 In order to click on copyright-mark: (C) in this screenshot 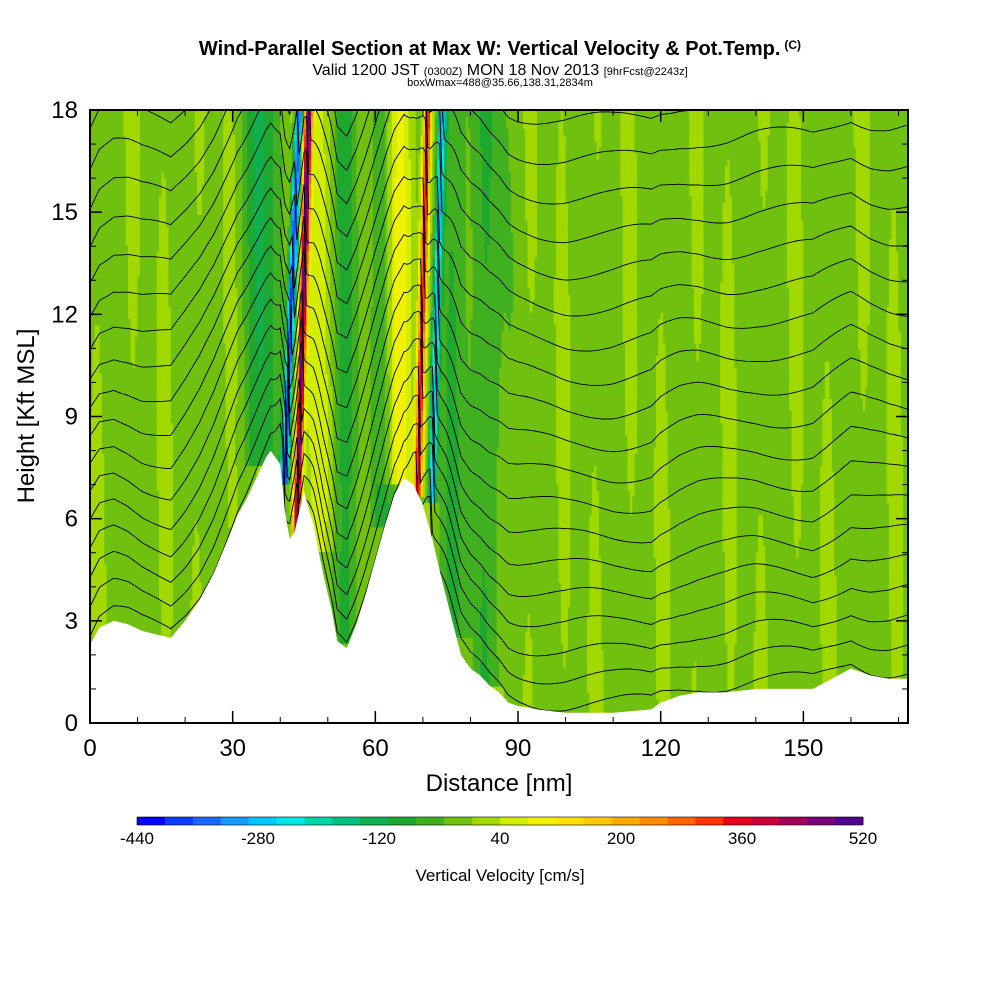, I will do `click(792, 45)`.